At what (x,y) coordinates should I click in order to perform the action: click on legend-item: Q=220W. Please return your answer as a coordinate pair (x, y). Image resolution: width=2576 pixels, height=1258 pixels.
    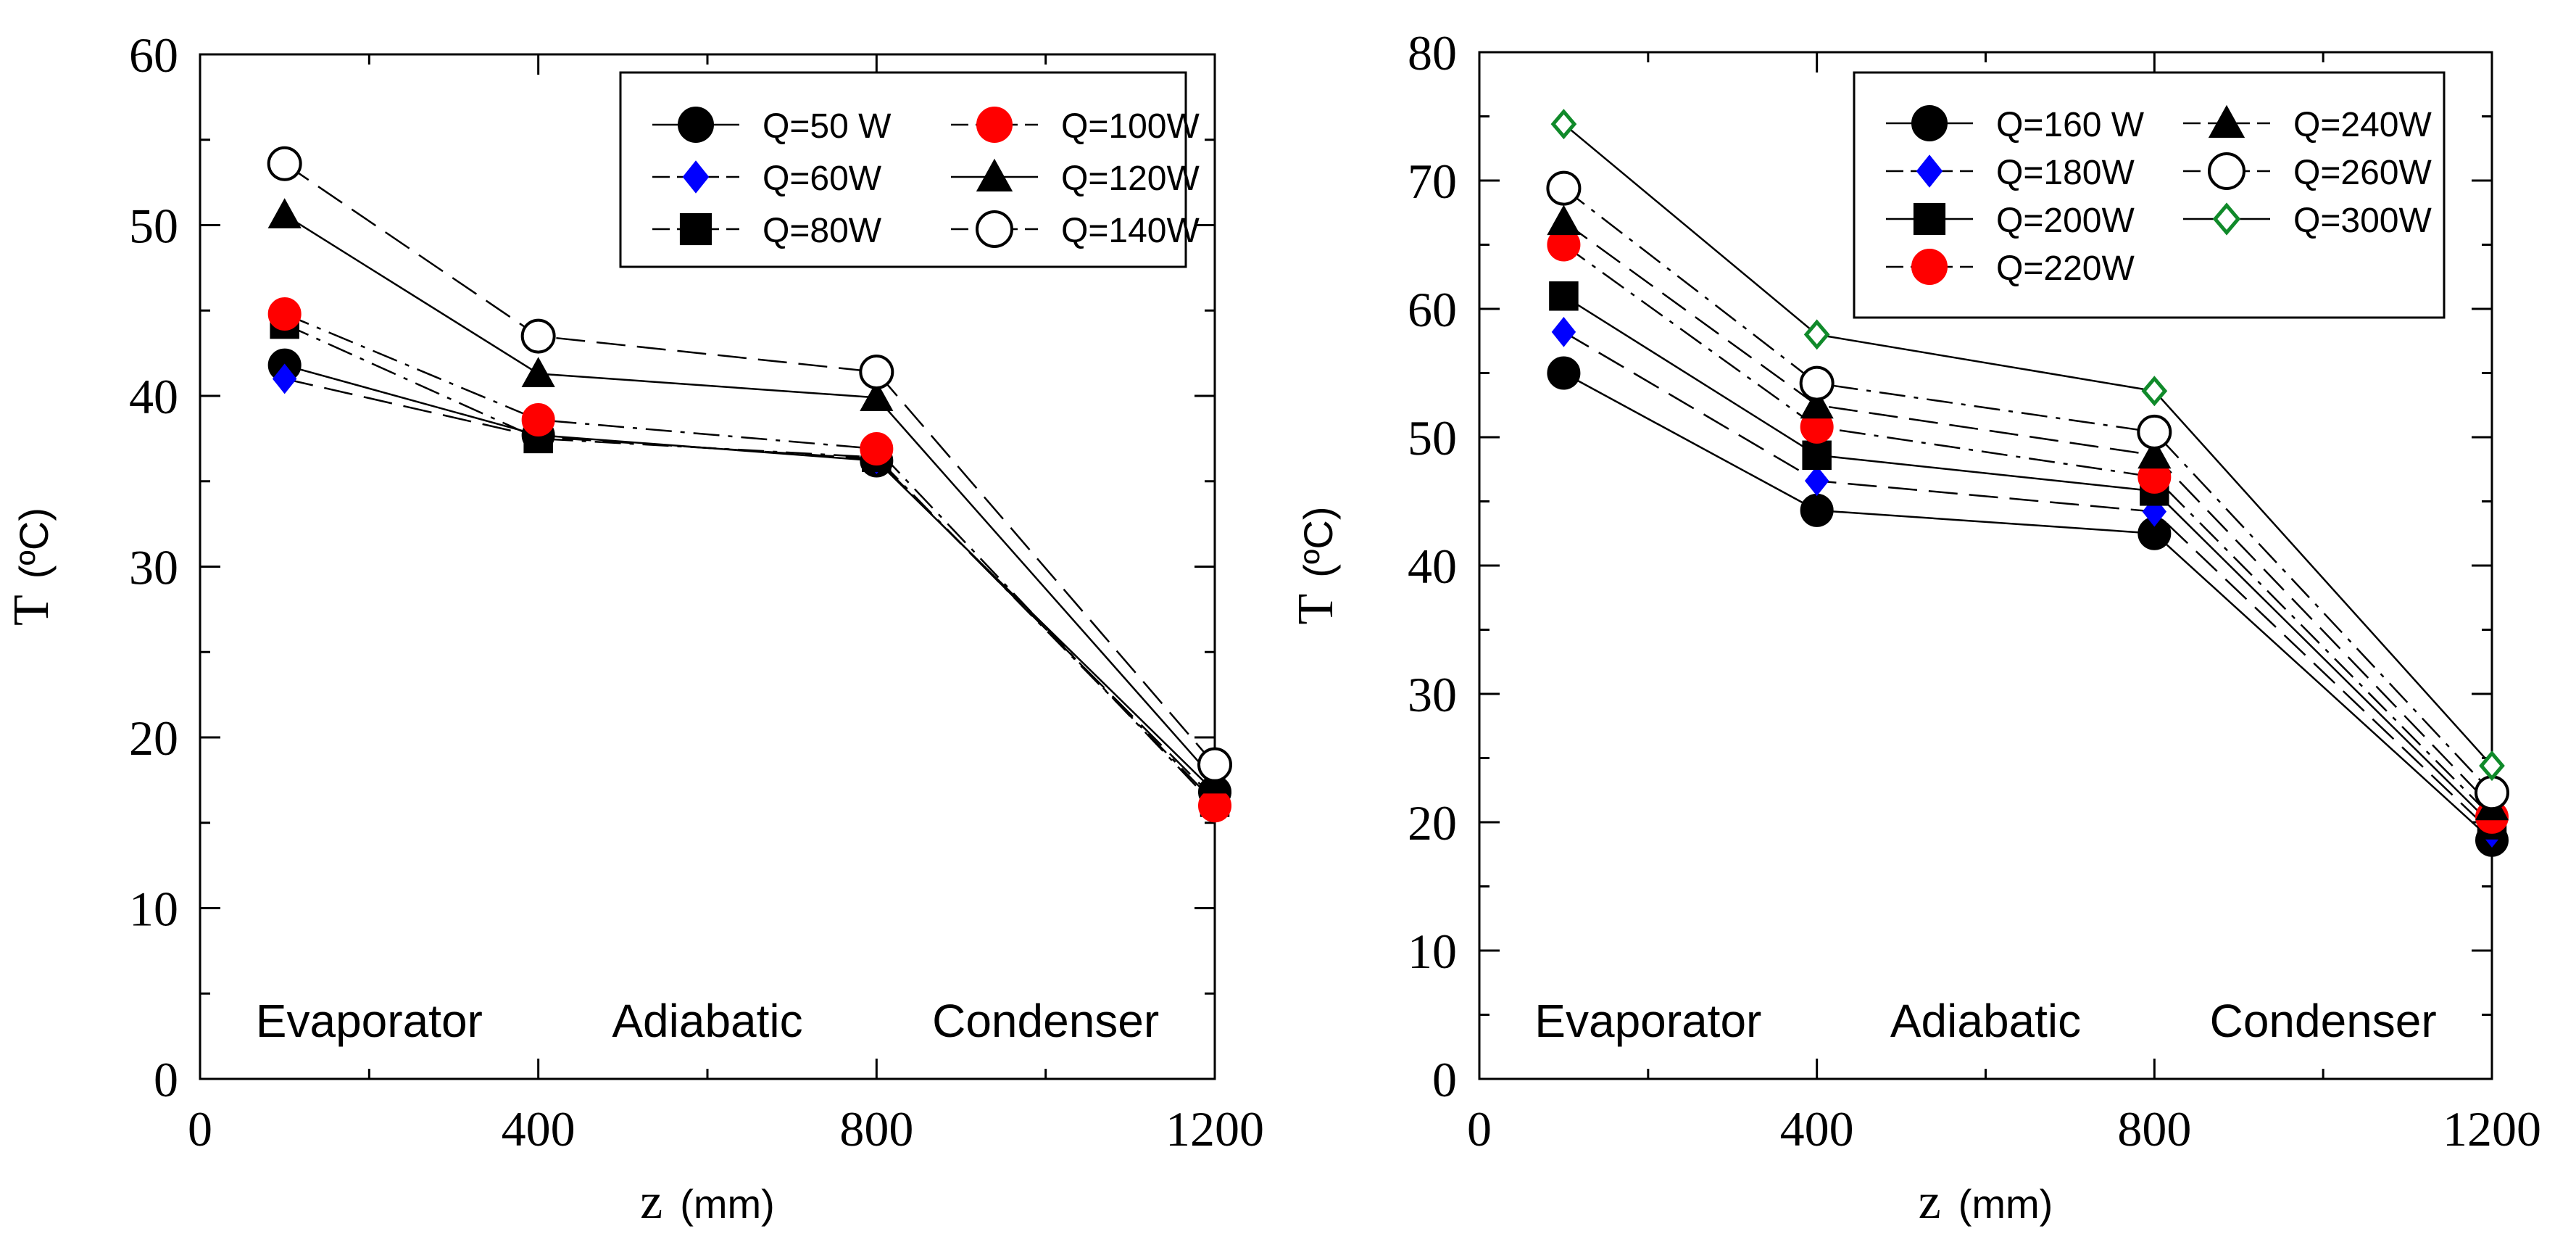
    Looking at the image, I should click on (2010, 268).